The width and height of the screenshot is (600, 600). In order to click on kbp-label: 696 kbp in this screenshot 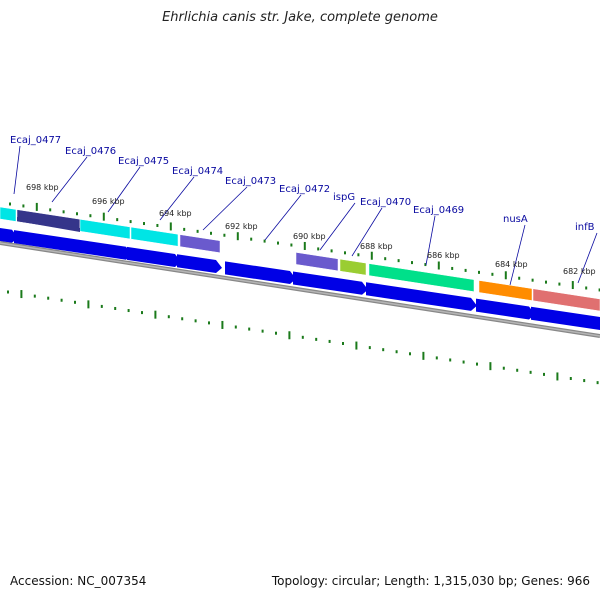, I will do `click(108, 201)`.